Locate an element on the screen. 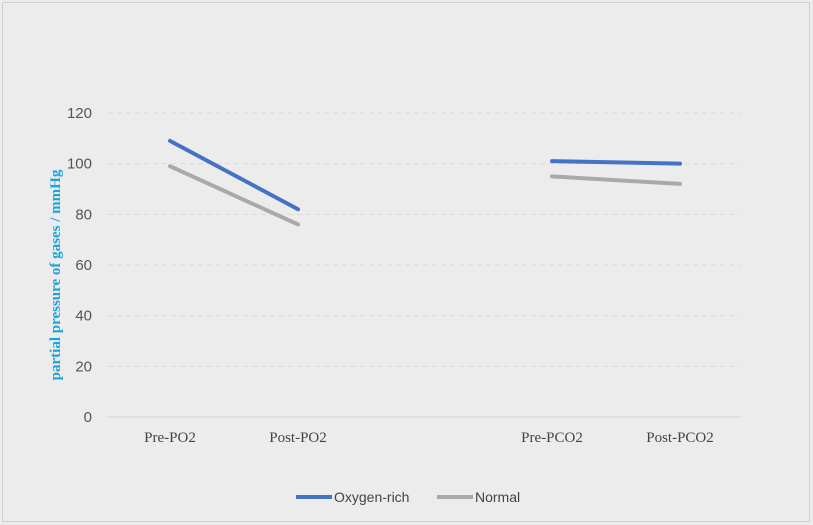  x-category-label: Pre-PO2 is located at coordinates (170, 438).